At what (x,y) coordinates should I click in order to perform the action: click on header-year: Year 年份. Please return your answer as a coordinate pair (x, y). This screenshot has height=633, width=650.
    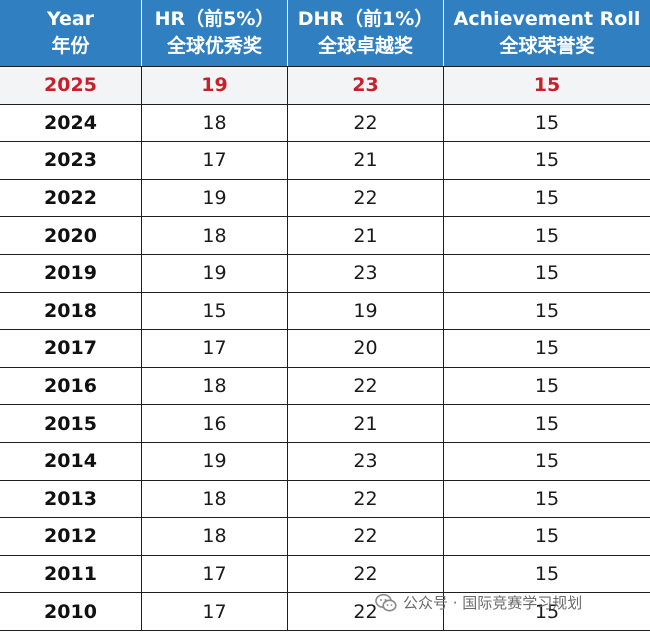
    Looking at the image, I should click on (71, 33).